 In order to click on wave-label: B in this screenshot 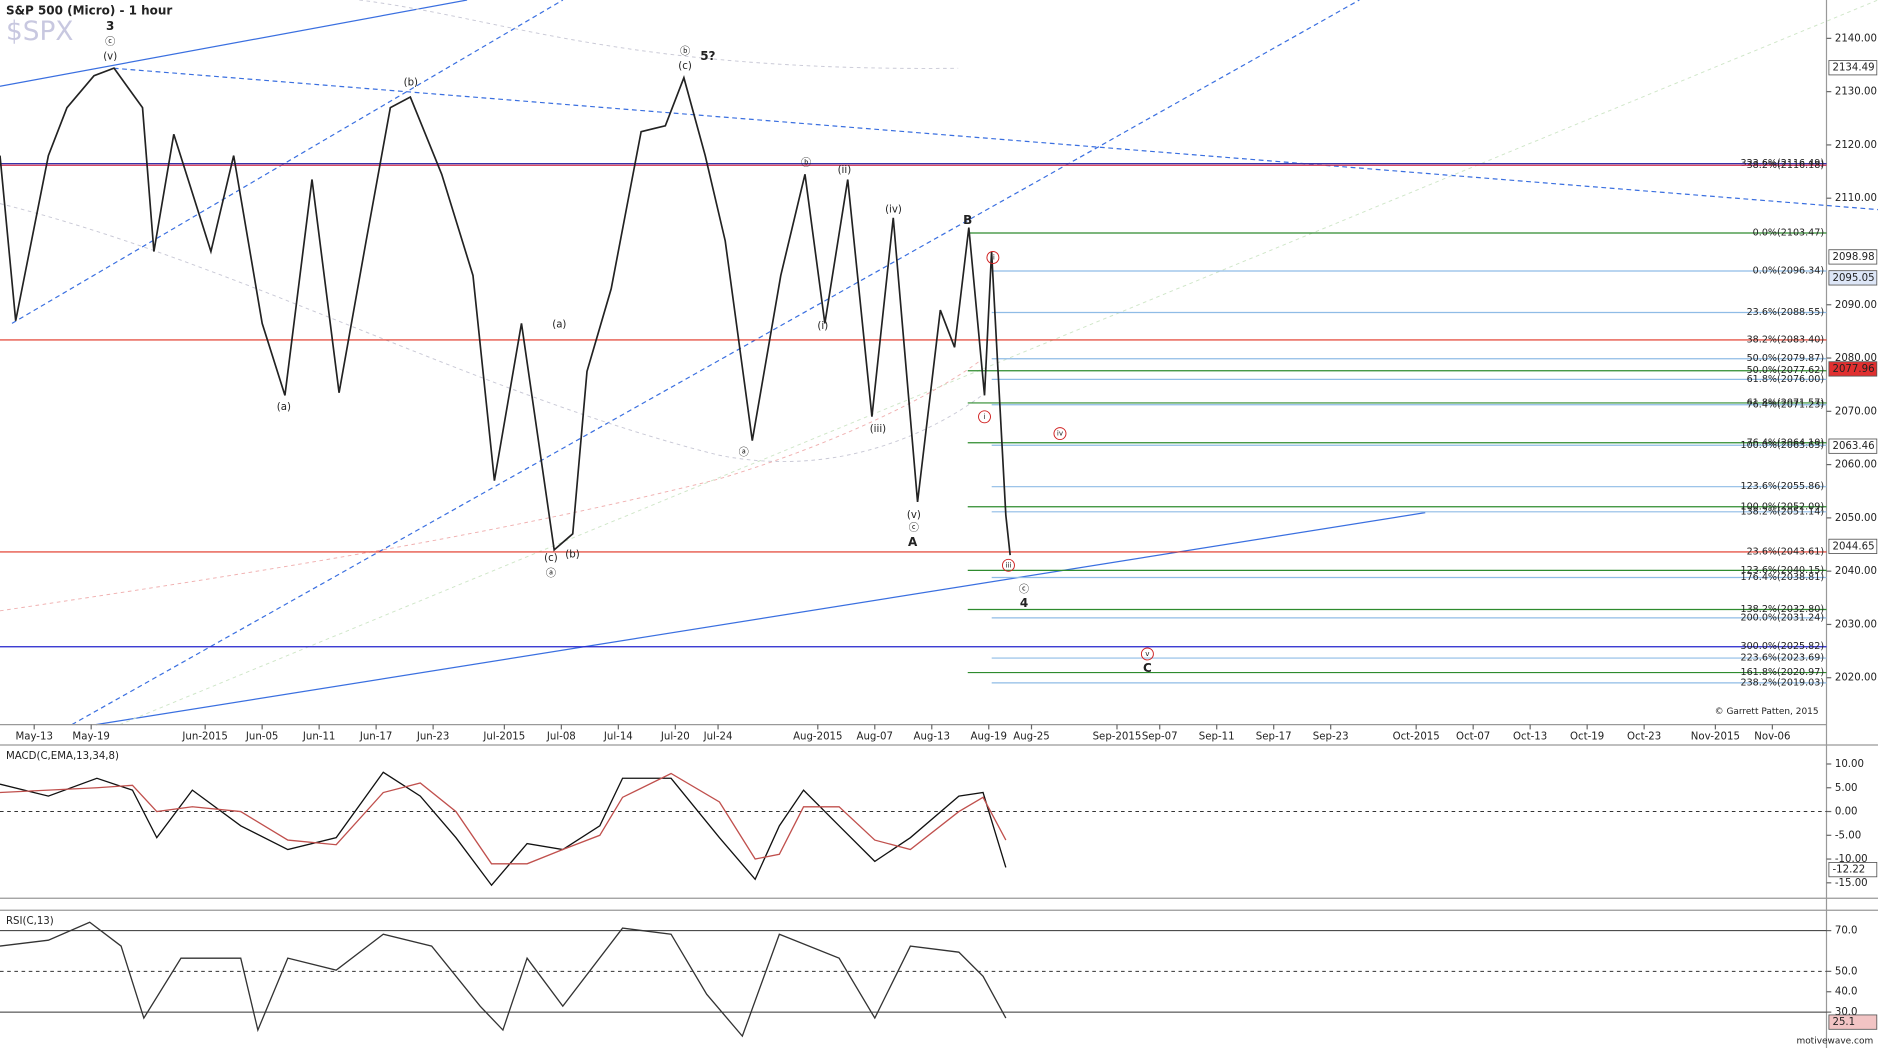, I will do `click(967, 220)`.